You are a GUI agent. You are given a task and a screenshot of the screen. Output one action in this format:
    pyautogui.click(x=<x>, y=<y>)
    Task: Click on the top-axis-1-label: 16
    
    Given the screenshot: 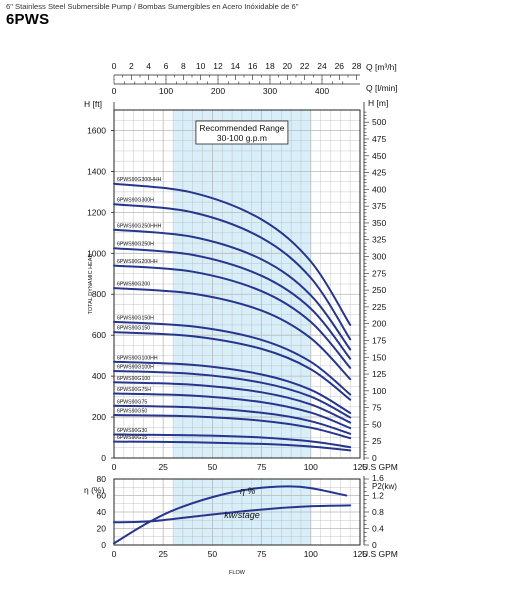 What is the action you would take?
    pyautogui.click(x=253, y=66)
    